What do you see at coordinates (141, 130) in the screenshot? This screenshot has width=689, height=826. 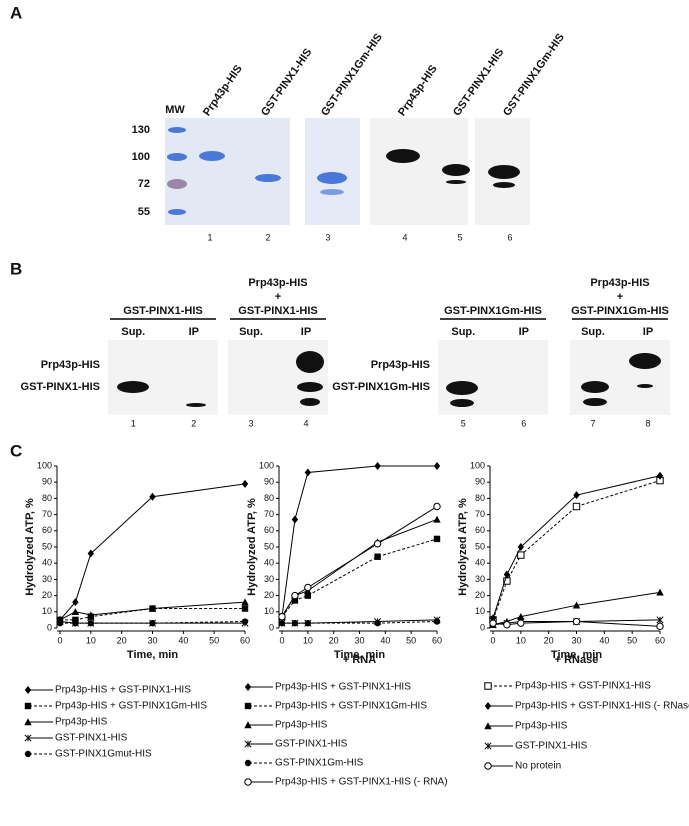 I see `mw-marker: 130` at bounding box center [141, 130].